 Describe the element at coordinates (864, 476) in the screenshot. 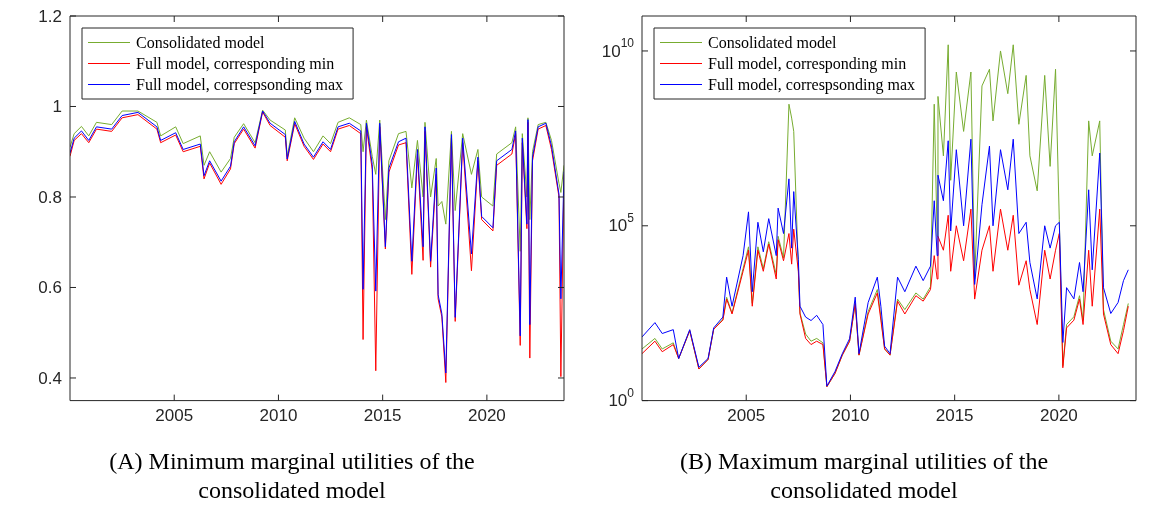

I see `text: (B) Maximum marginal utilities of the consolidated model` at that location.